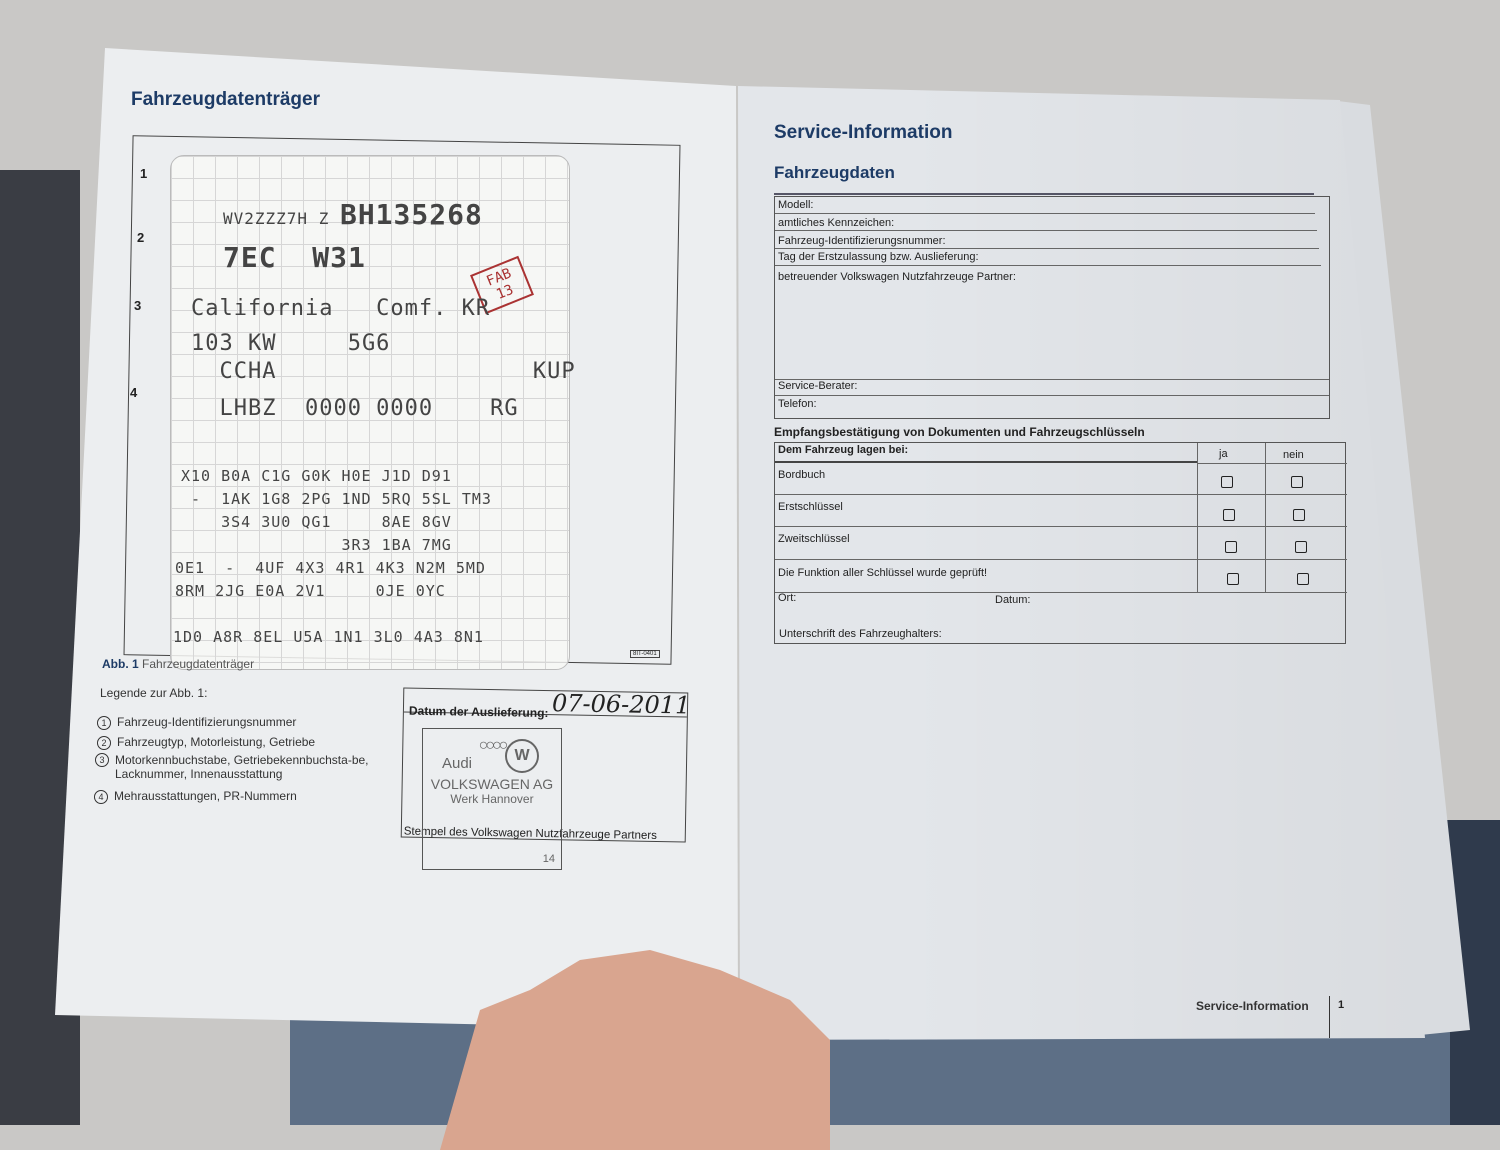 The width and height of the screenshot is (1500, 1150). Describe the element at coordinates (355, 408) in the screenshot. I see `paint-code: LHBZ 0000 0000 RG` at that location.